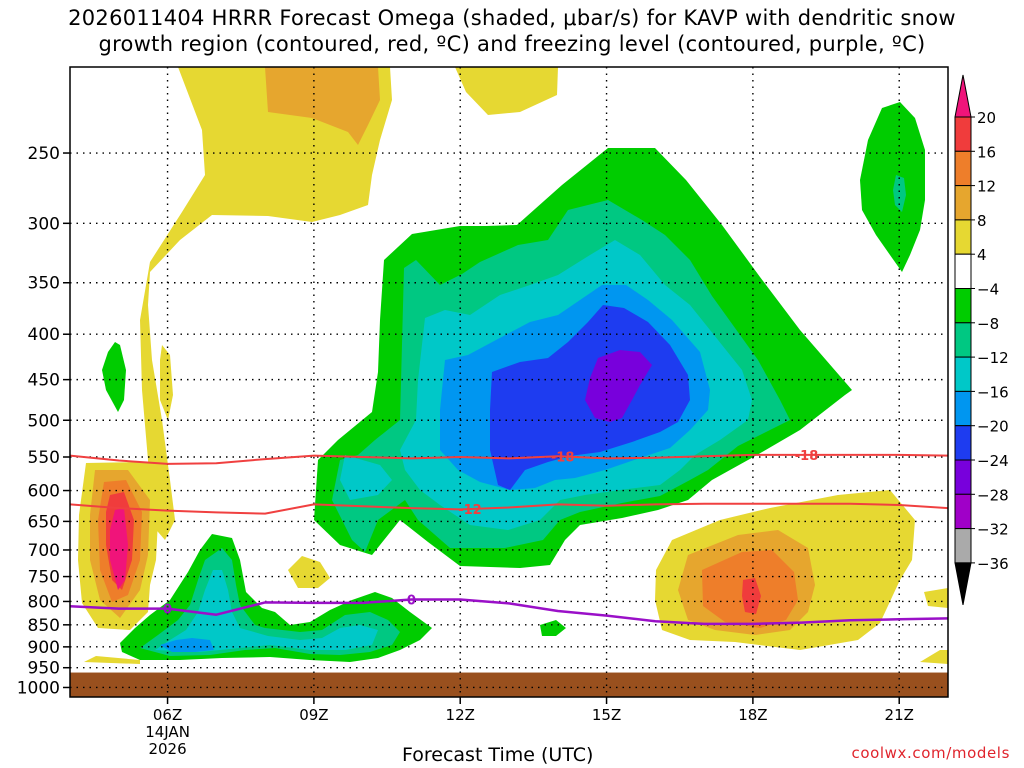 This screenshot has width=1024, height=768. What do you see at coordinates (892, 187) in the screenshot?
I see `omega-region-upper-right-ascent` at bounding box center [892, 187].